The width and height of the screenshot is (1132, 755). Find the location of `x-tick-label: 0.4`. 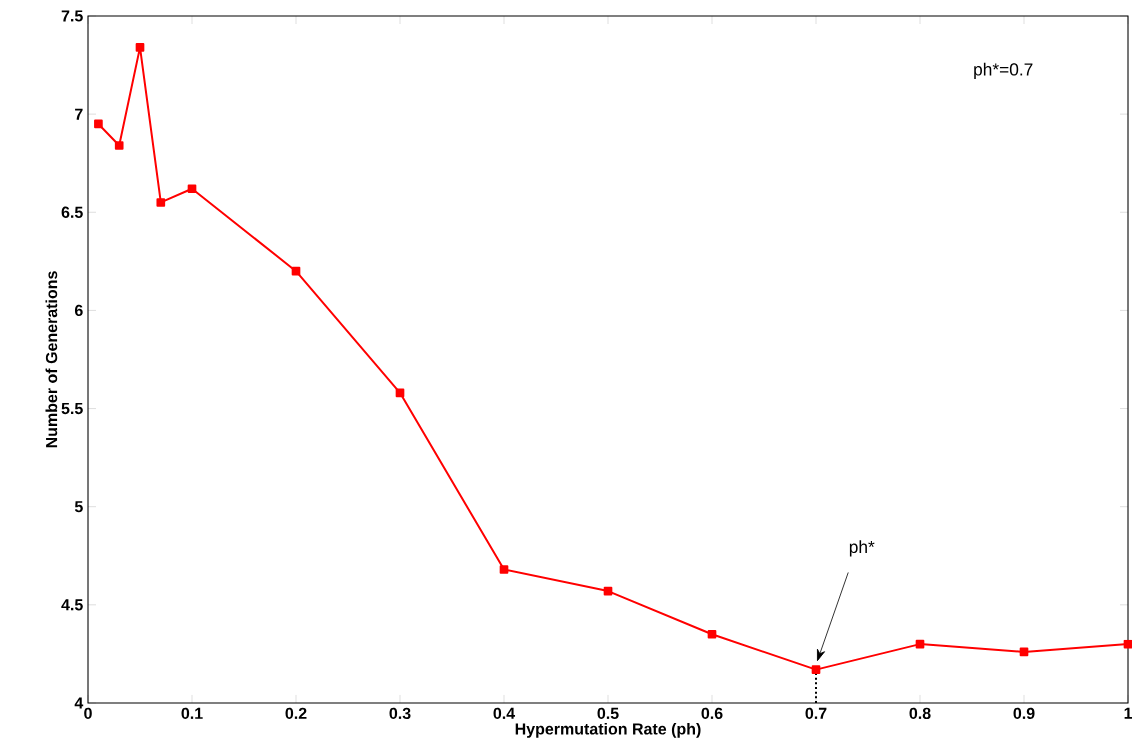

x-tick-label: 0.4 is located at coordinates (504, 713).